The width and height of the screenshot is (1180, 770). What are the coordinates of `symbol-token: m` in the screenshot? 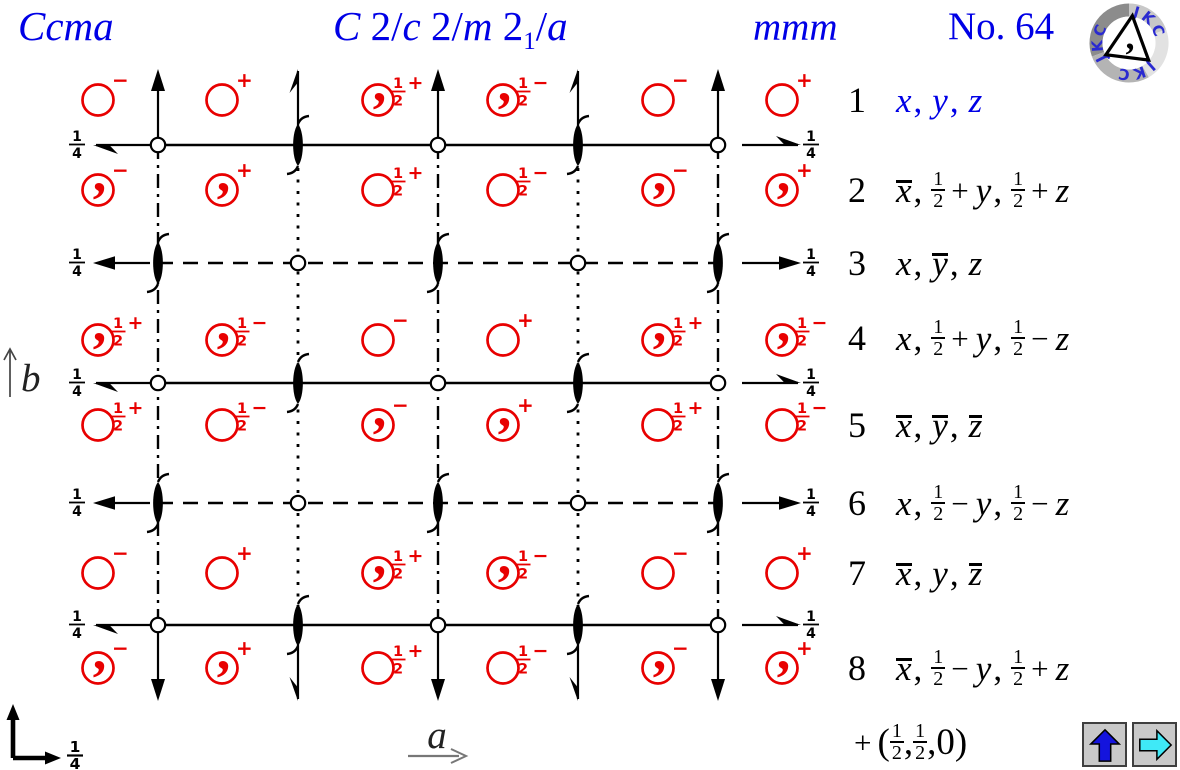 It's located at (477, 26).